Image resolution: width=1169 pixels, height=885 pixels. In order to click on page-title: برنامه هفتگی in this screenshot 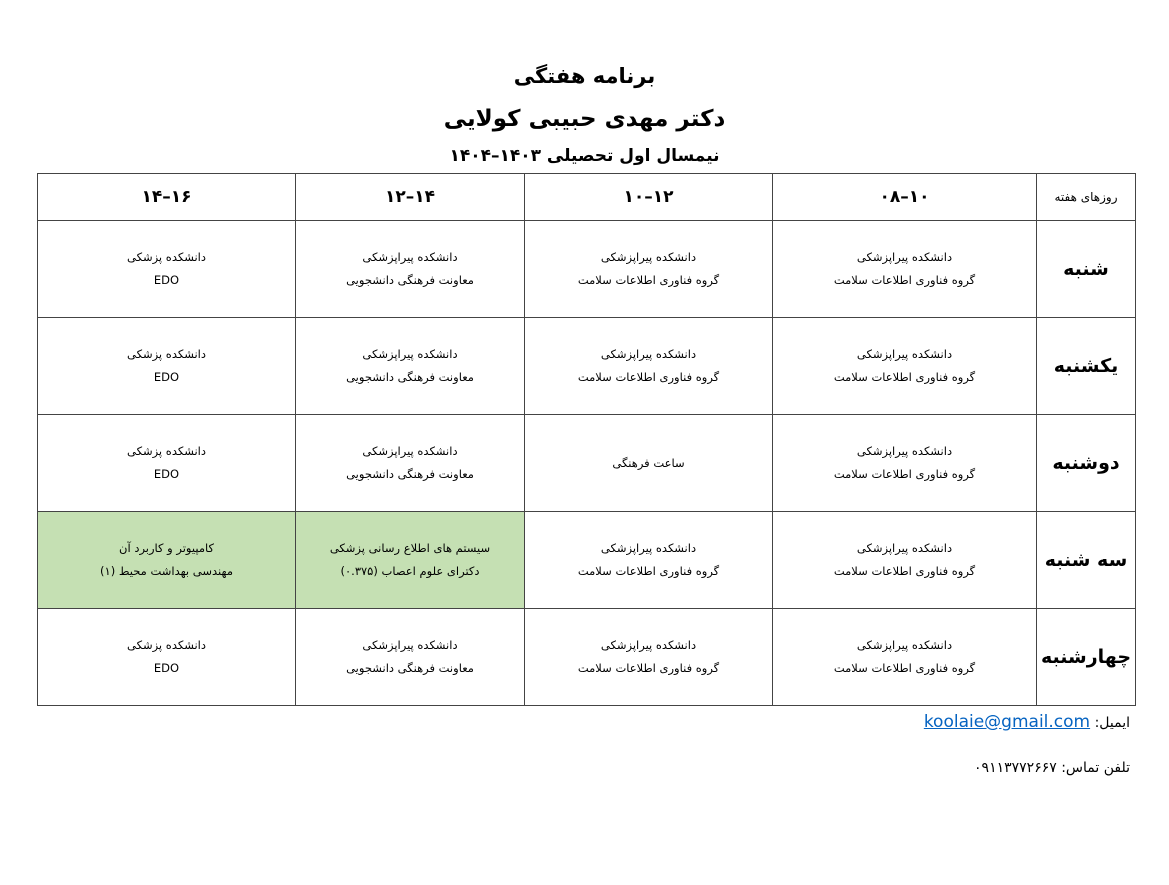, I will do `click(584, 76)`.